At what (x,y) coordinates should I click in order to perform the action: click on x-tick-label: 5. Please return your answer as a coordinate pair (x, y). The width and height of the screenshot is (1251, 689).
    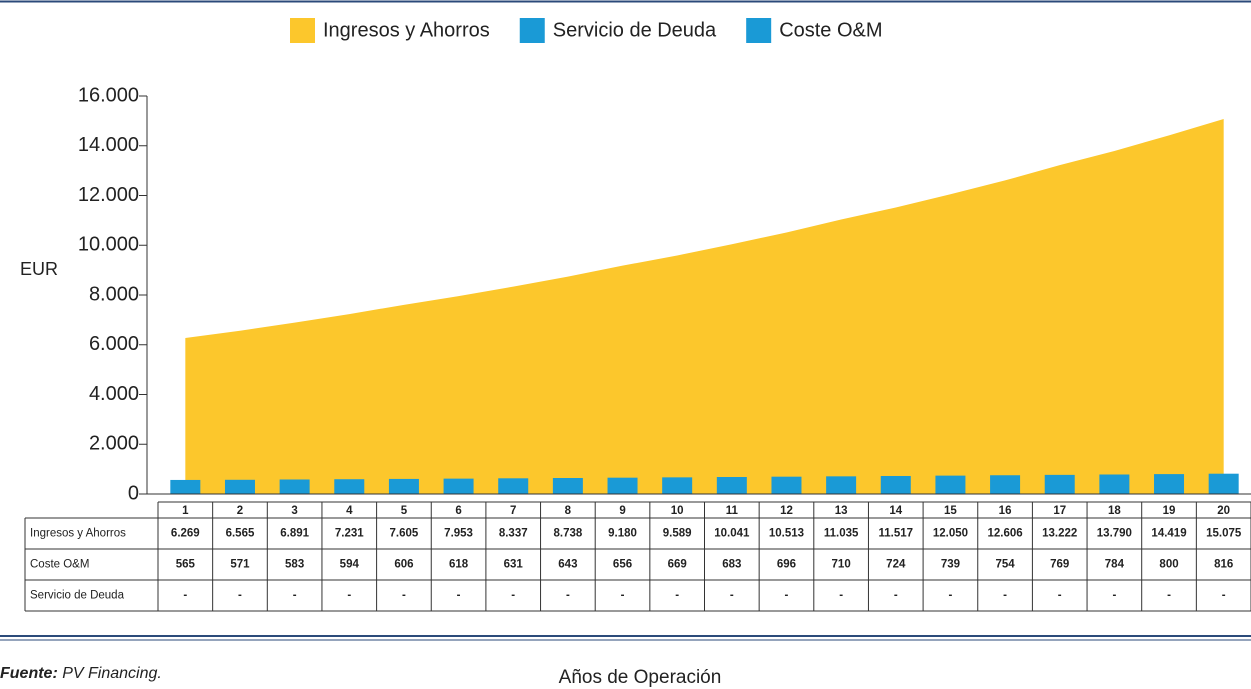
    Looking at the image, I should click on (404, 511).